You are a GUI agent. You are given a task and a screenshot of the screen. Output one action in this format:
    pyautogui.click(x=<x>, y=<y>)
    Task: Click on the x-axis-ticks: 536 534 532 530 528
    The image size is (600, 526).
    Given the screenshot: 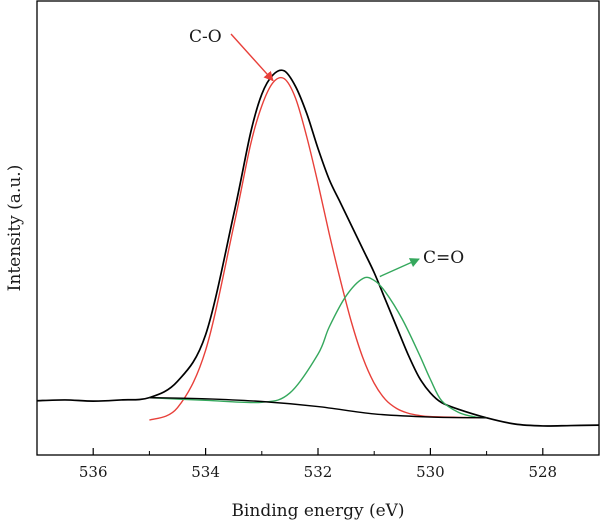 What is the action you would take?
    pyautogui.click(x=318, y=464)
    